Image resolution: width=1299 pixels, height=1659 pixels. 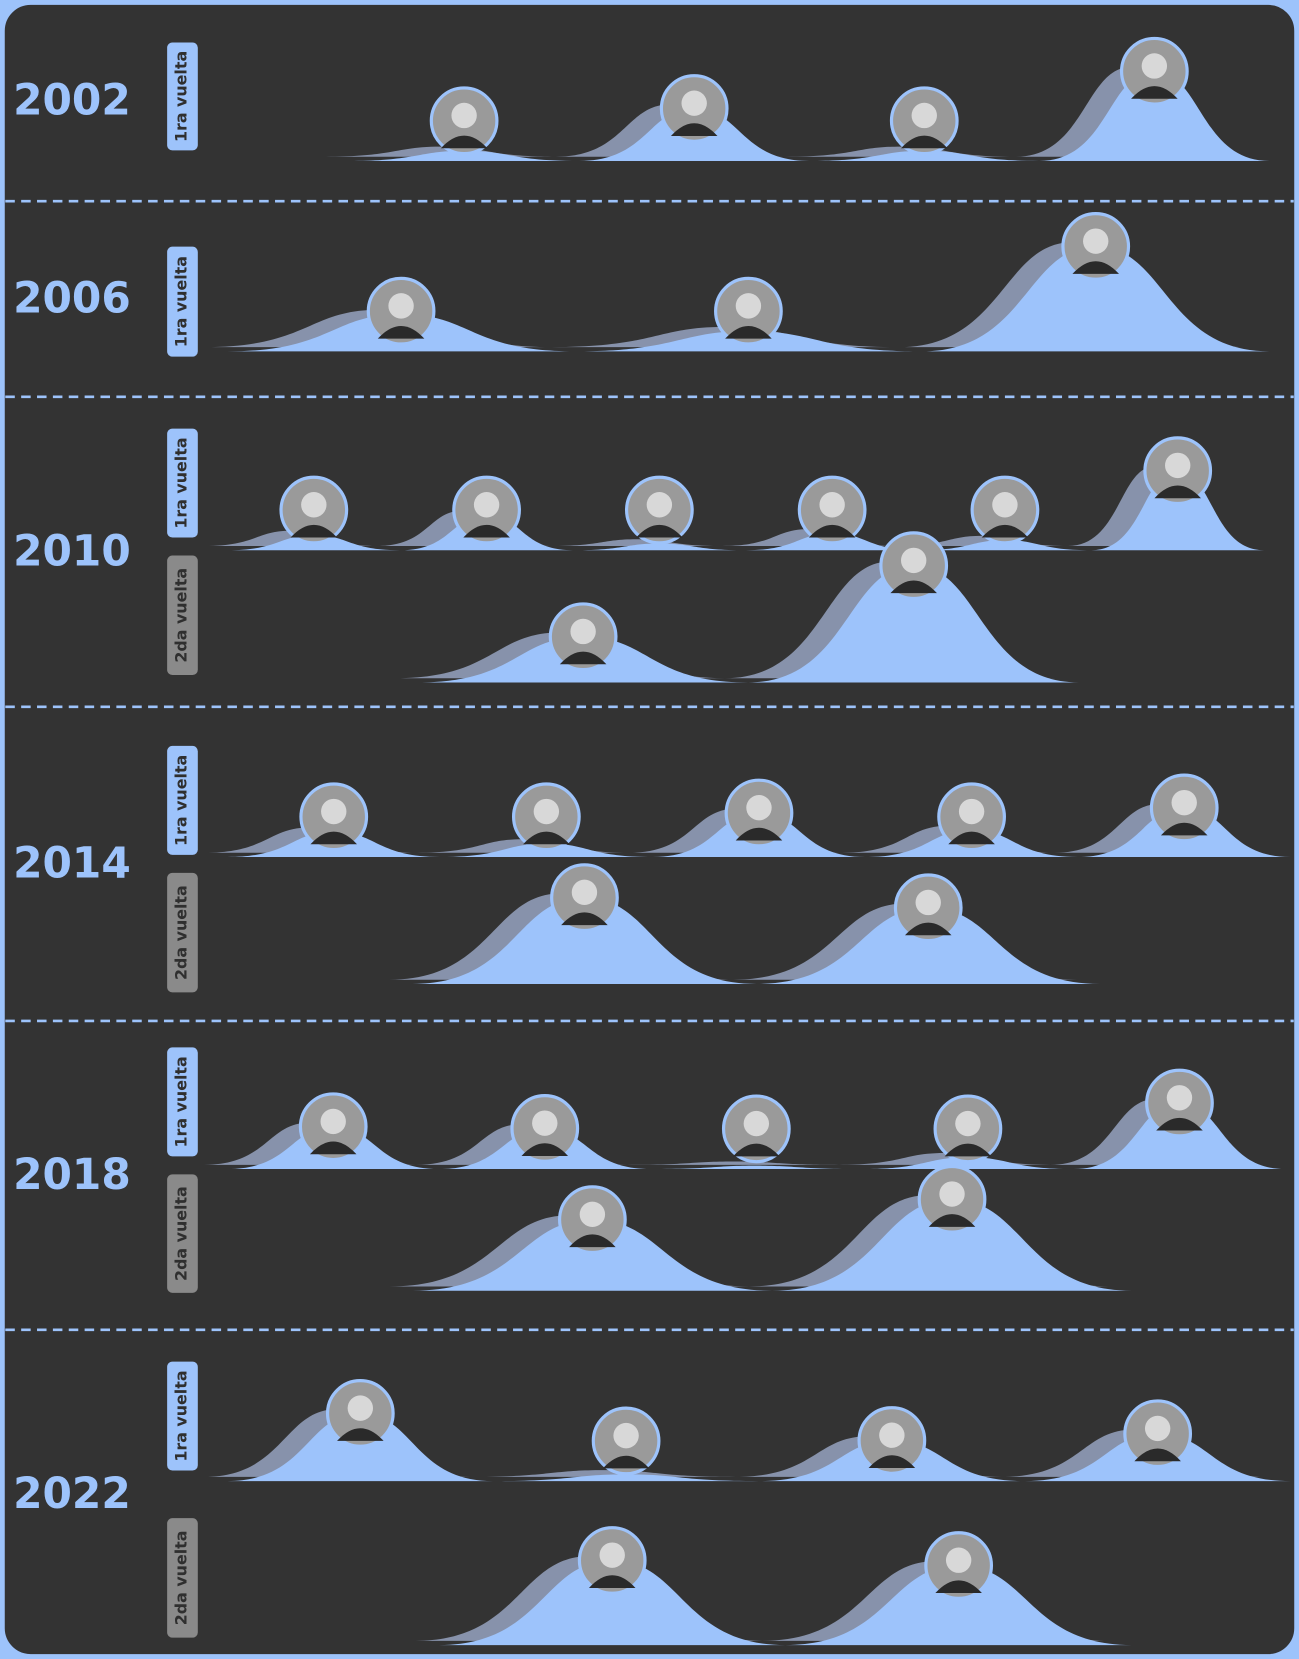 What do you see at coordinates (72, 298) in the screenshot?
I see `year-label: 2006` at bounding box center [72, 298].